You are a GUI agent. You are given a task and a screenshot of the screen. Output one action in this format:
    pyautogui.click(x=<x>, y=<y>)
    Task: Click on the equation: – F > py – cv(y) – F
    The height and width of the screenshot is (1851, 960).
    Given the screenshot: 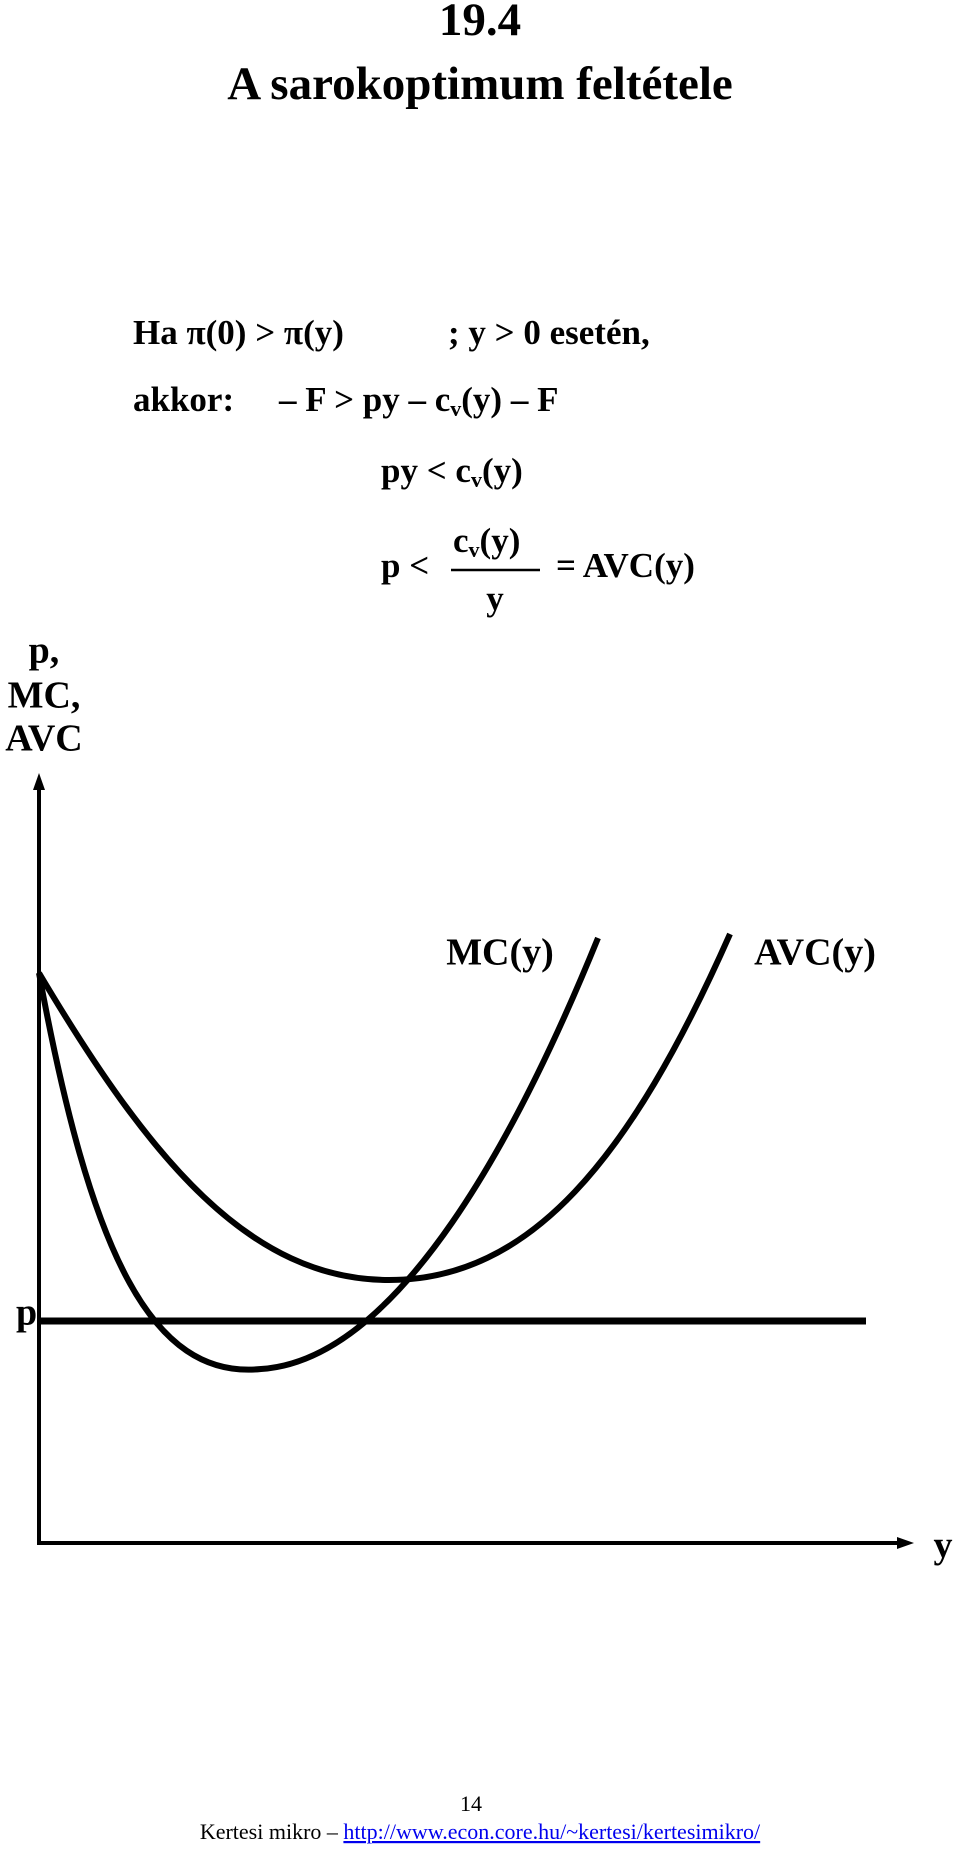 What is the action you would take?
    pyautogui.click(x=418, y=400)
    